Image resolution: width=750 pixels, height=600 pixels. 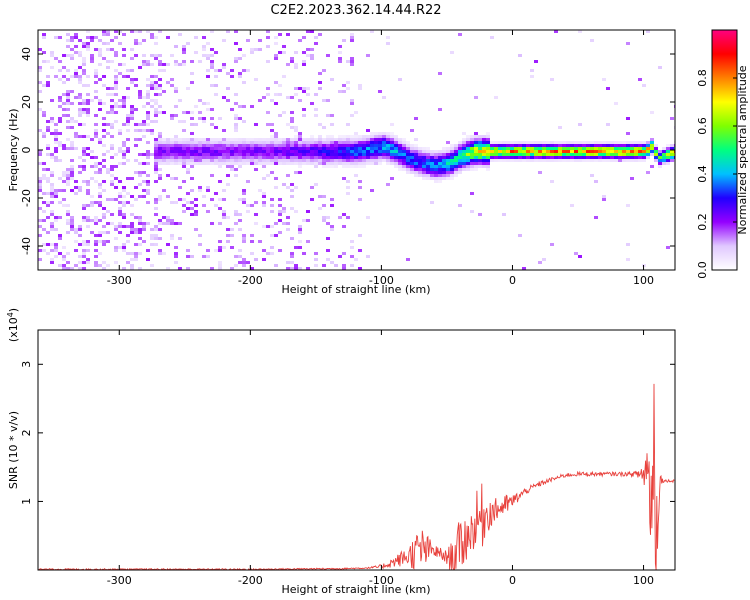 I want to click on spectrogram-y-label: Frequency (Hz), so click(x=13, y=150).